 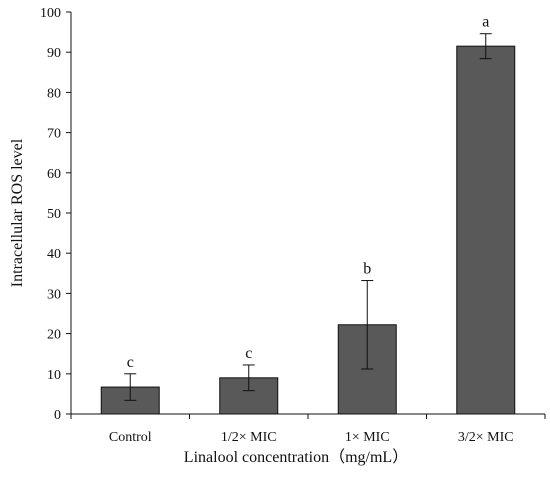 I want to click on y-tick-label: 20, so click(x=54, y=335).